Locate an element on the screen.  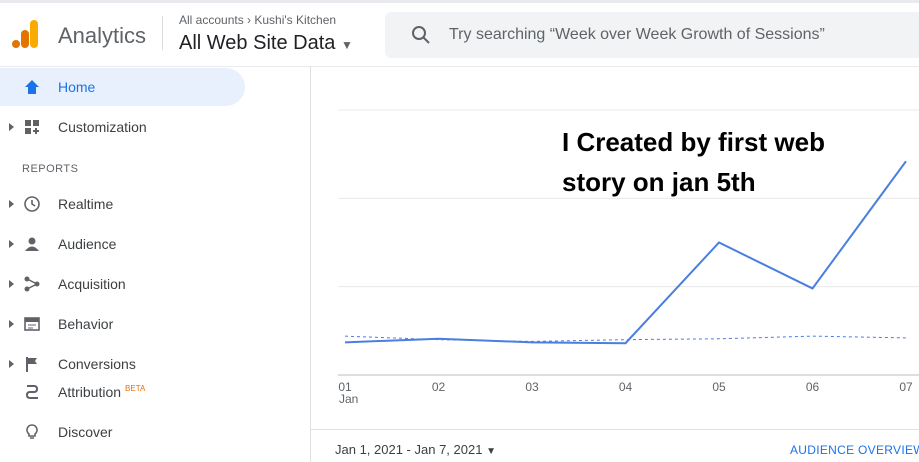
nav-item: Acquisition is located at coordinates (92, 284).